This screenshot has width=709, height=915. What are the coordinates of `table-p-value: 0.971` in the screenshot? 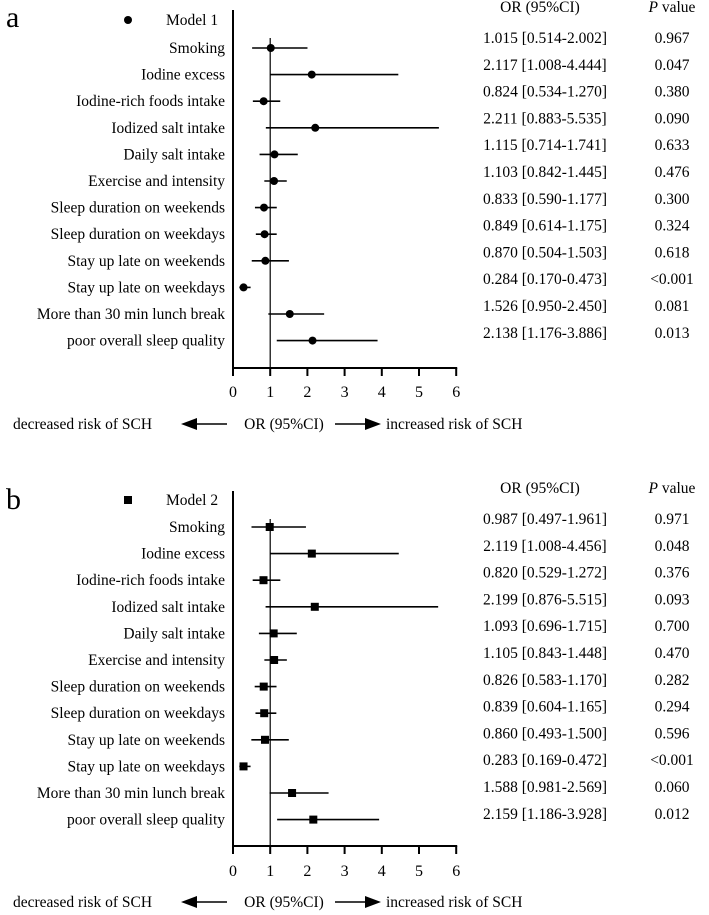 It's located at (672, 519).